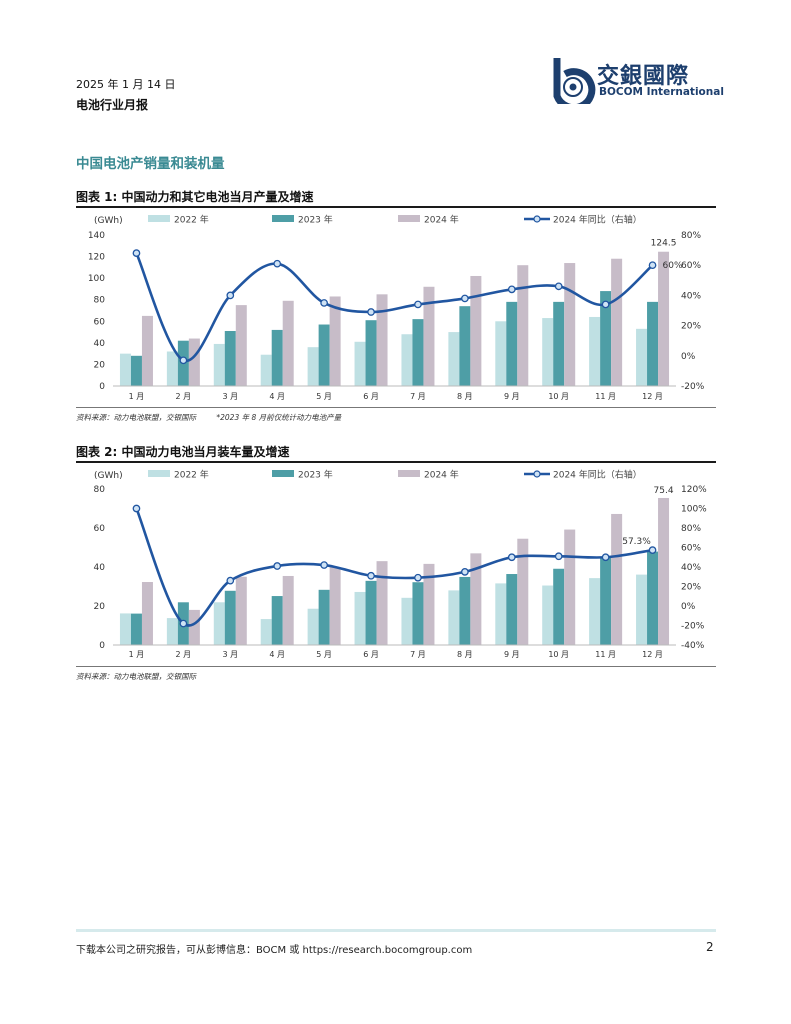 The height and width of the screenshot is (1024, 791). I want to click on yoy-point-6月, so click(371, 575).